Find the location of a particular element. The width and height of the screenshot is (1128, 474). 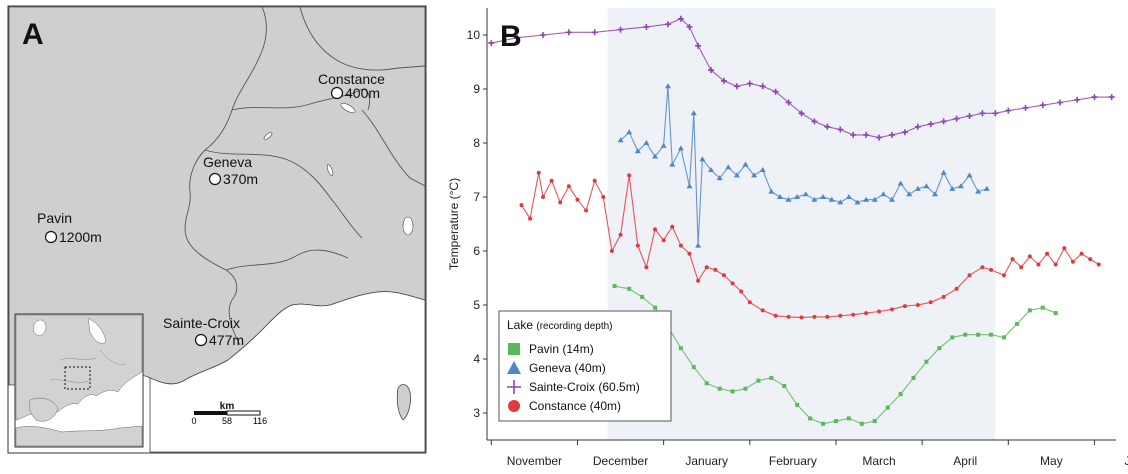

y-tick-label: 5 is located at coordinates (476, 305).